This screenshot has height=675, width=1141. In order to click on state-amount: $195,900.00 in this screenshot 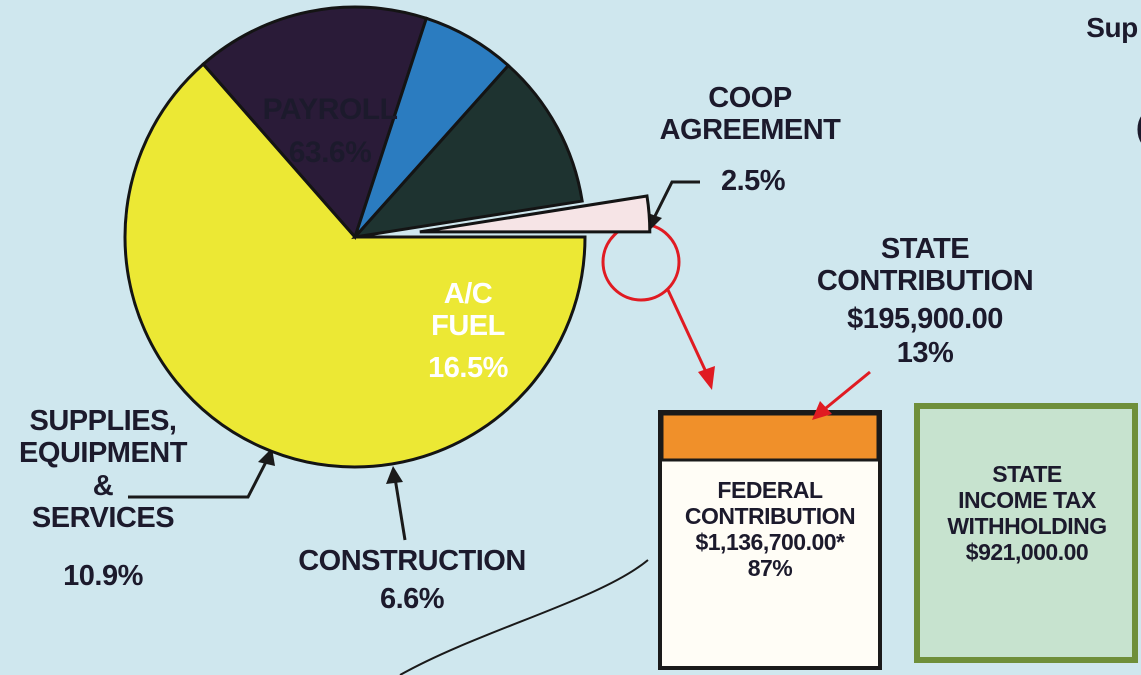, I will do `click(925, 319)`.